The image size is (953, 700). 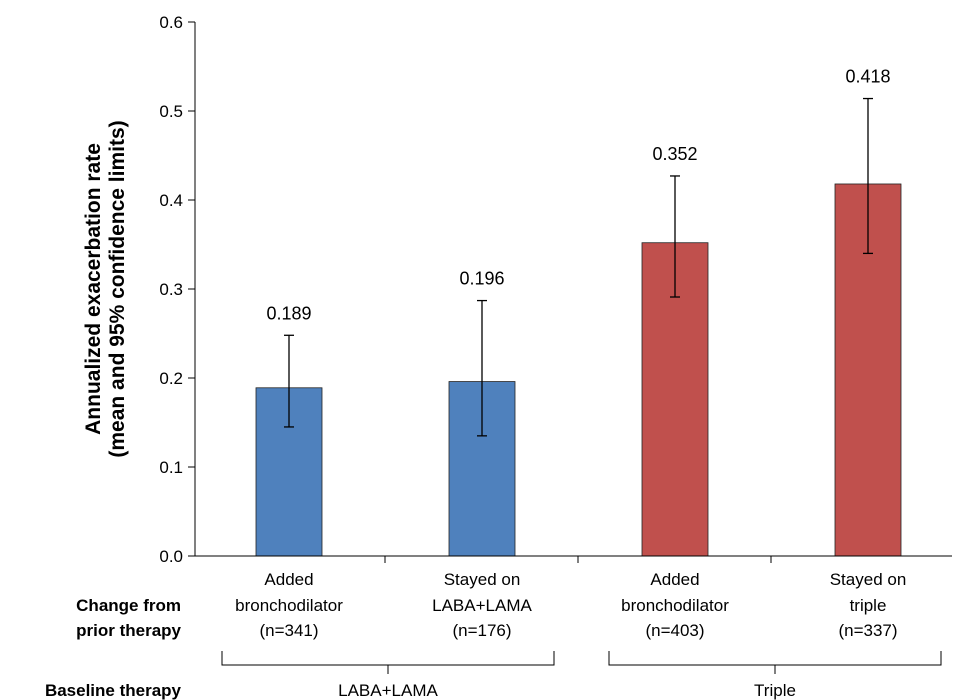 I want to click on y-tick-label: 0.4, so click(x=171, y=200).